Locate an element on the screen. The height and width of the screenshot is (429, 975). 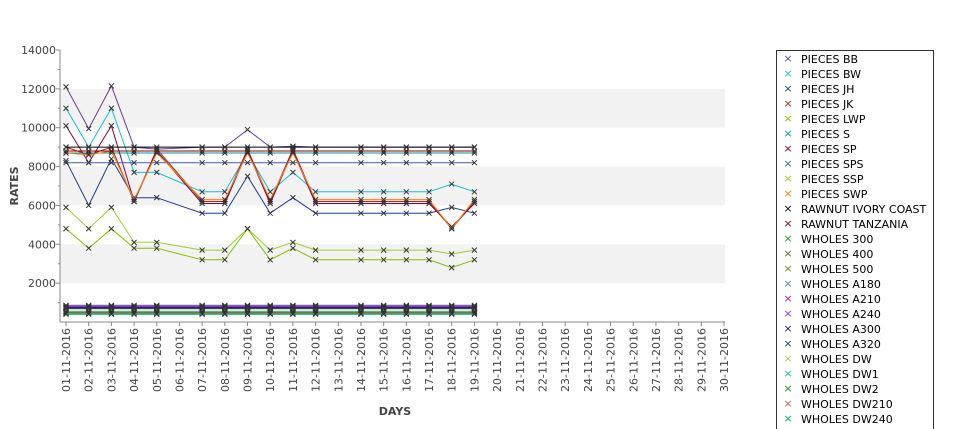
x-tick-label: 22-11-2016 is located at coordinates (542, 360).